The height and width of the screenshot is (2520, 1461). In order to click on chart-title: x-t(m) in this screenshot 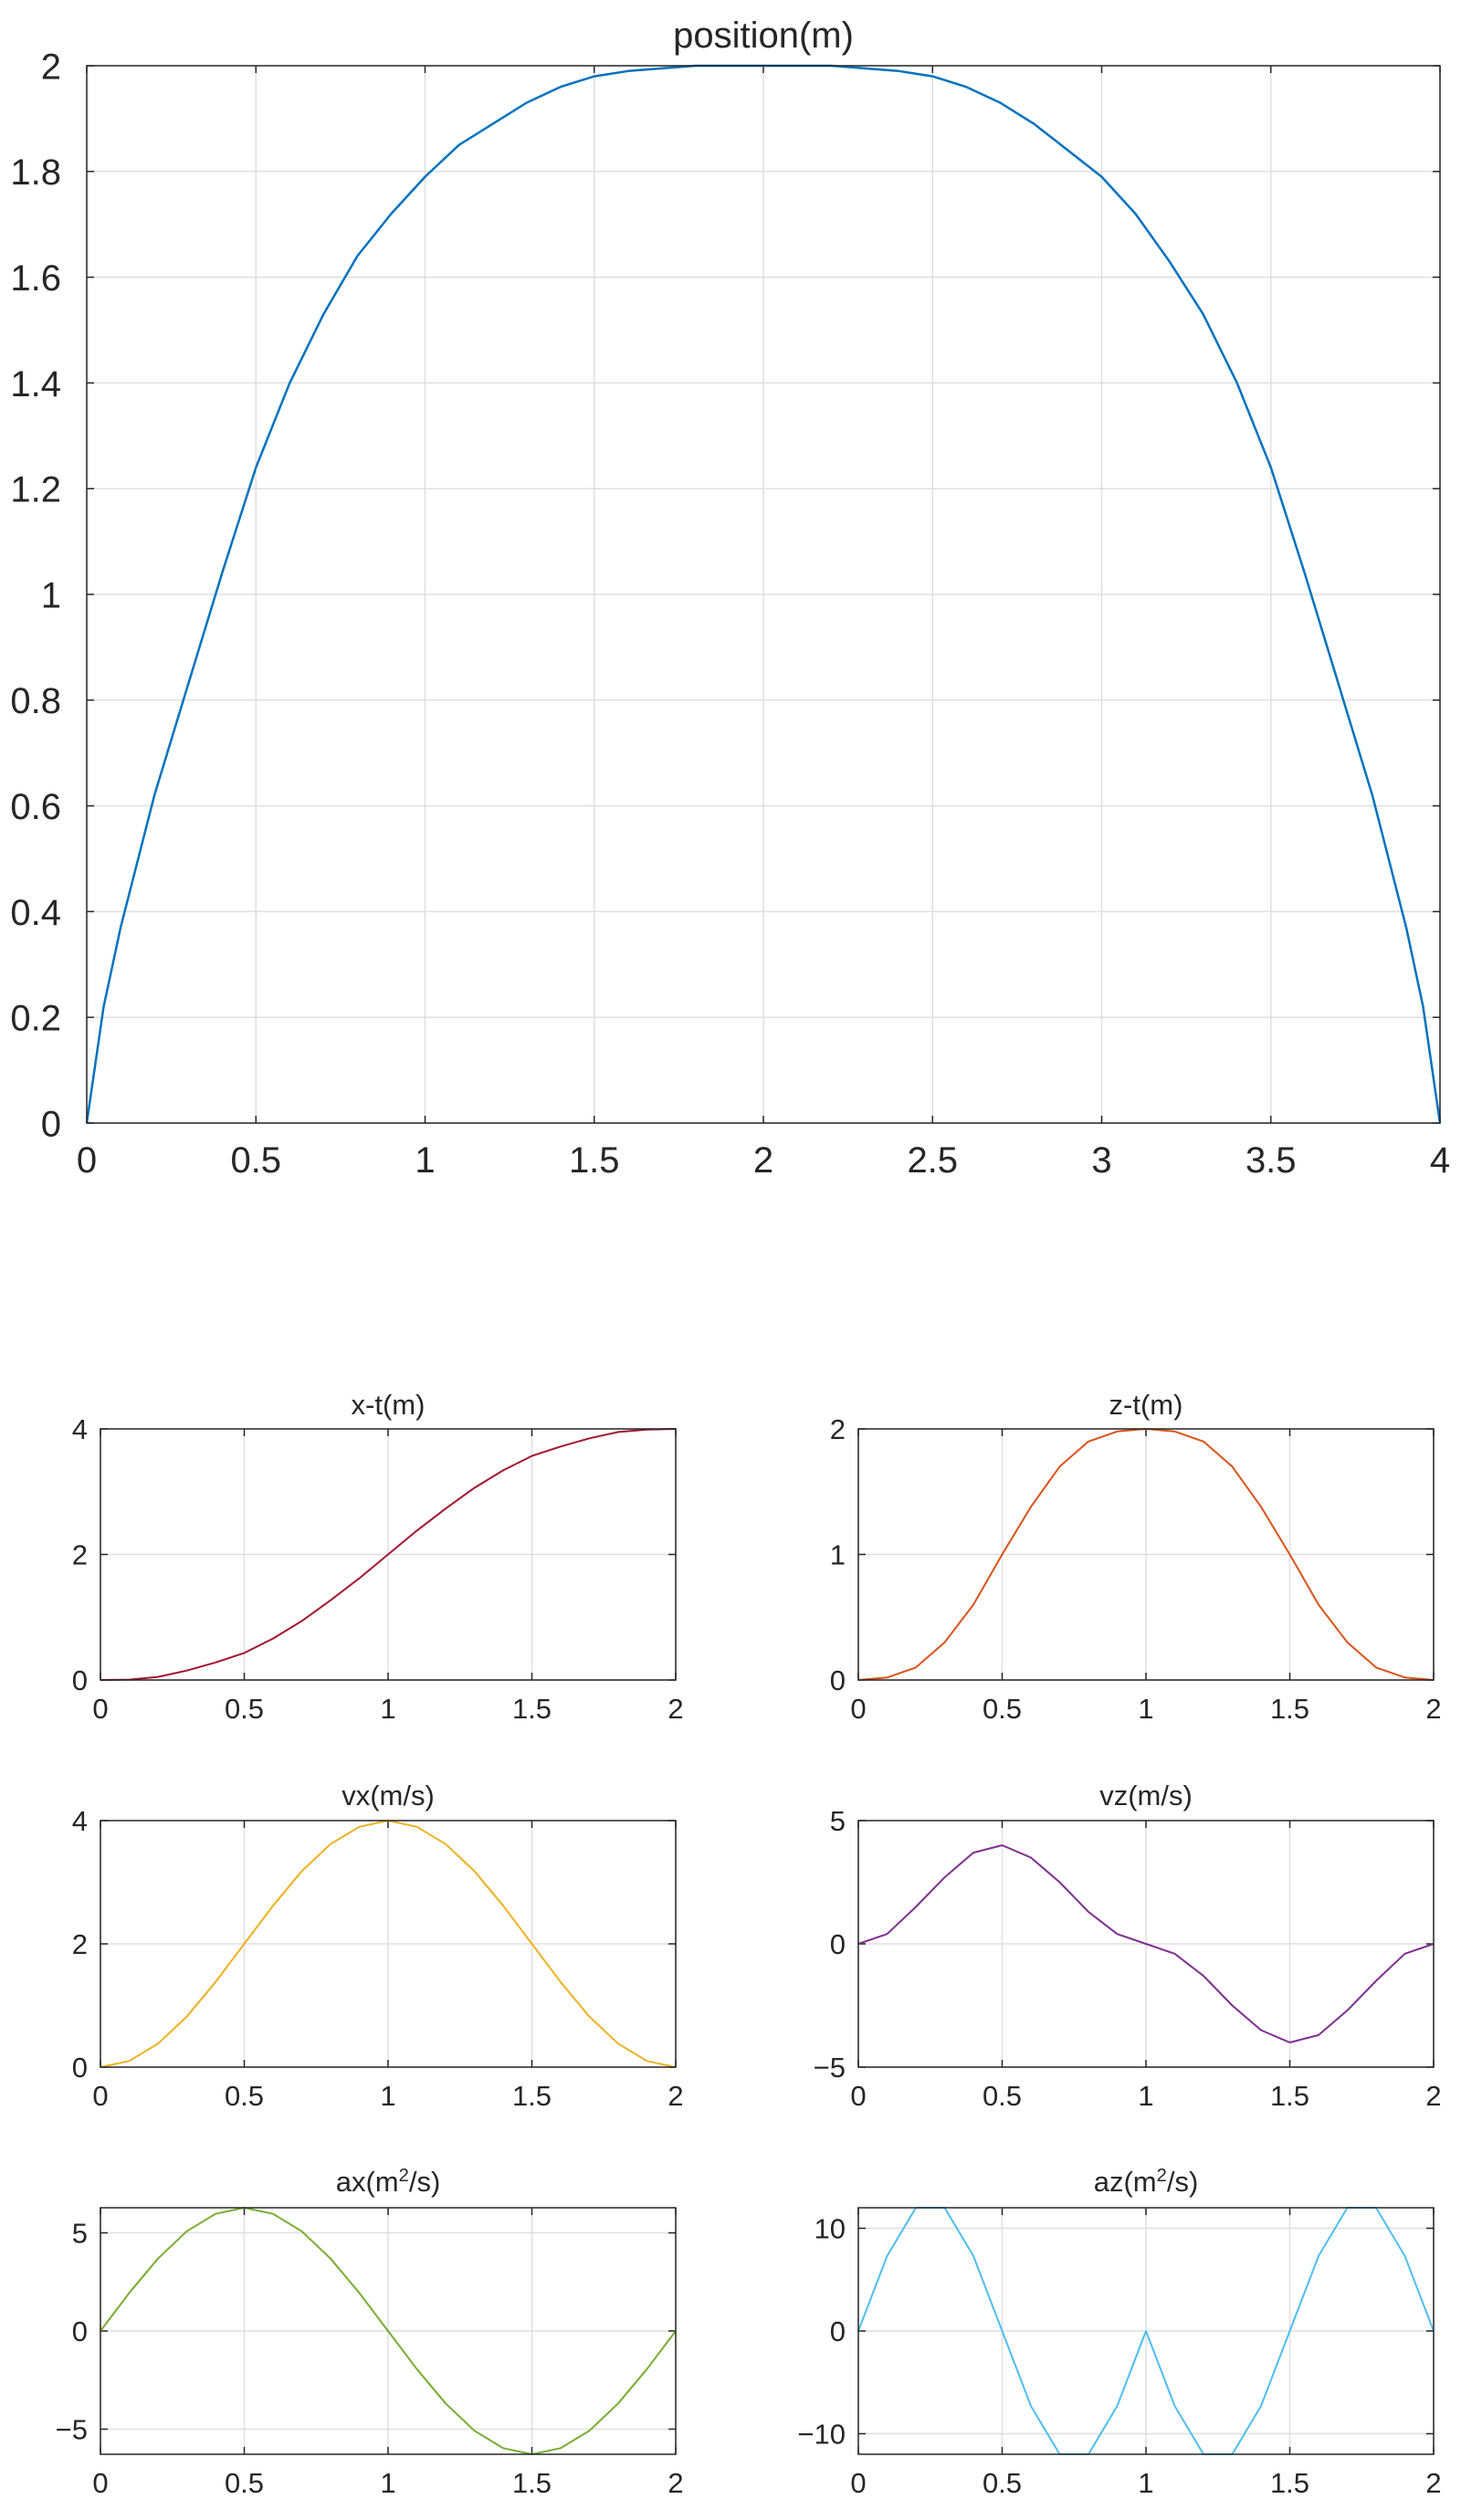, I will do `click(389, 1405)`.